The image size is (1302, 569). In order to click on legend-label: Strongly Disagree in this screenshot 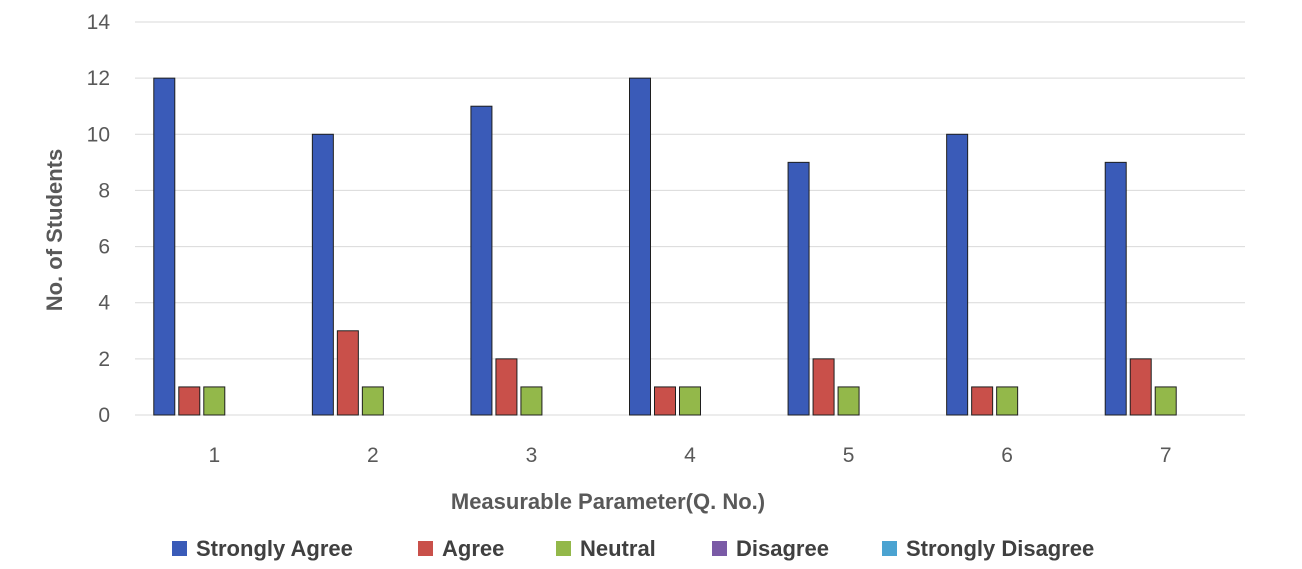, I will do `click(1000, 548)`.